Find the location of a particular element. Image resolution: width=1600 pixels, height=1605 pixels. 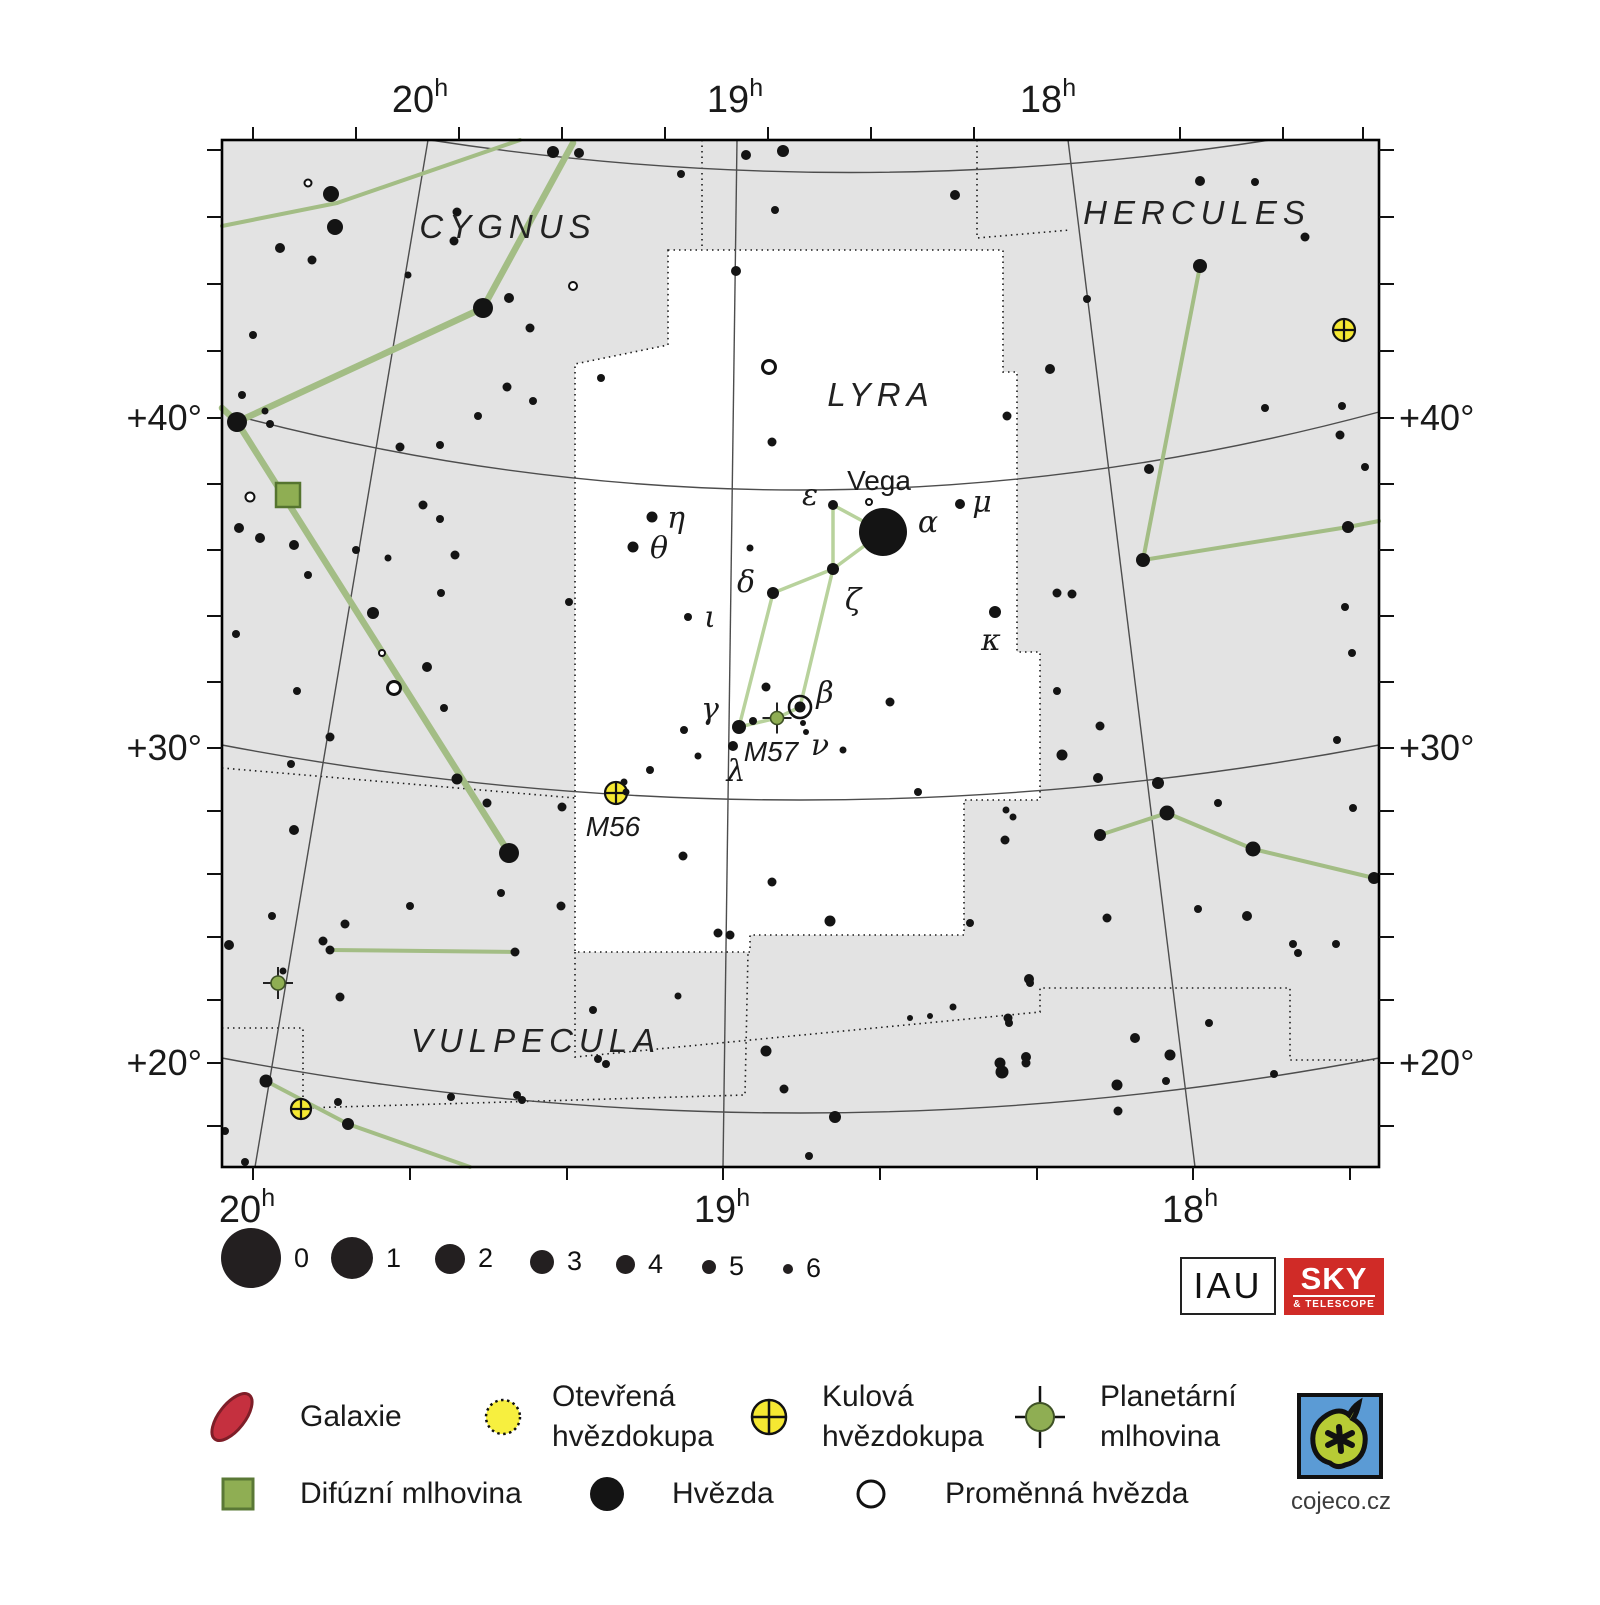

object-name: Vega is located at coordinates (879, 480).